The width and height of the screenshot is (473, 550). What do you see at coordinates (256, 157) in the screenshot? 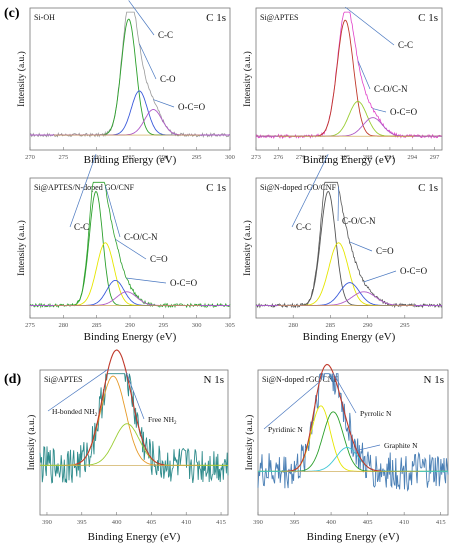
I see `x-tick-label: 273` at bounding box center [256, 157].